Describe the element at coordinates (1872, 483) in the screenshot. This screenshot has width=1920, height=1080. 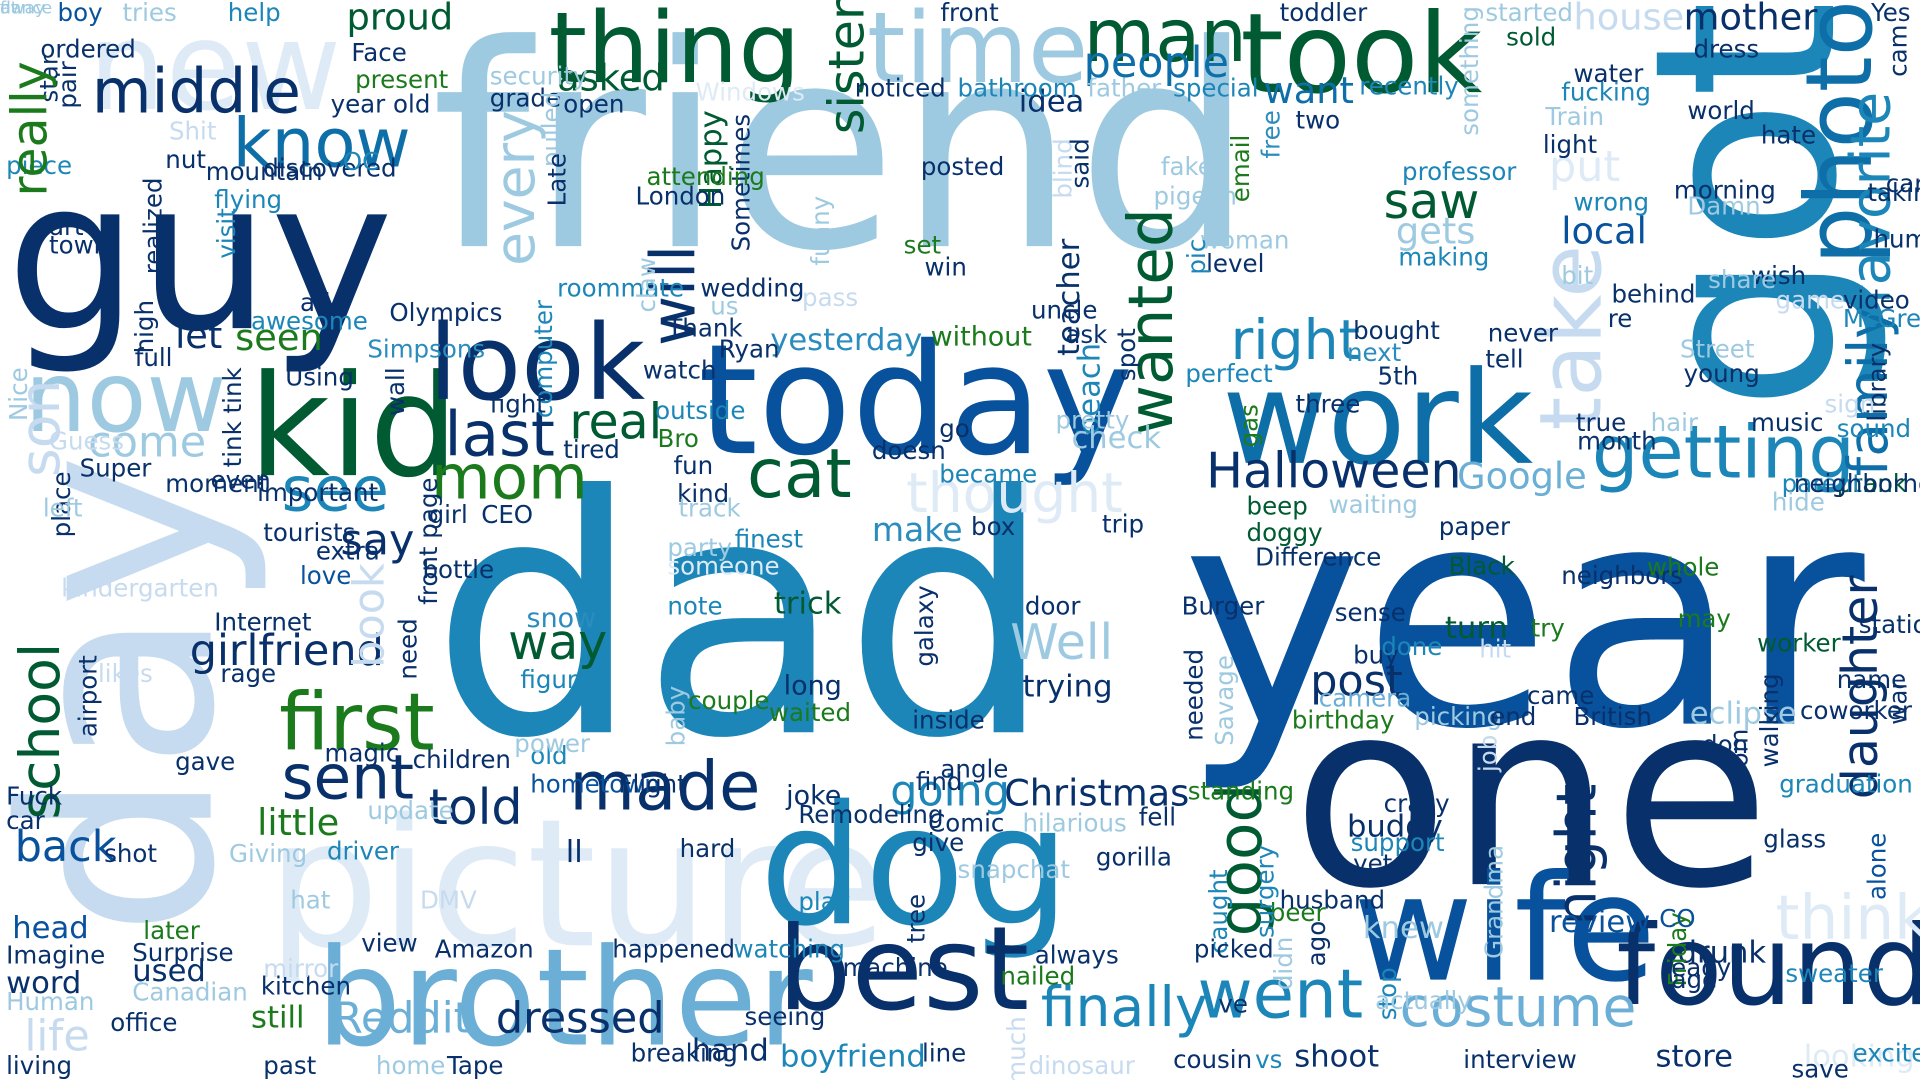
I see `word-prank: prank` at that location.